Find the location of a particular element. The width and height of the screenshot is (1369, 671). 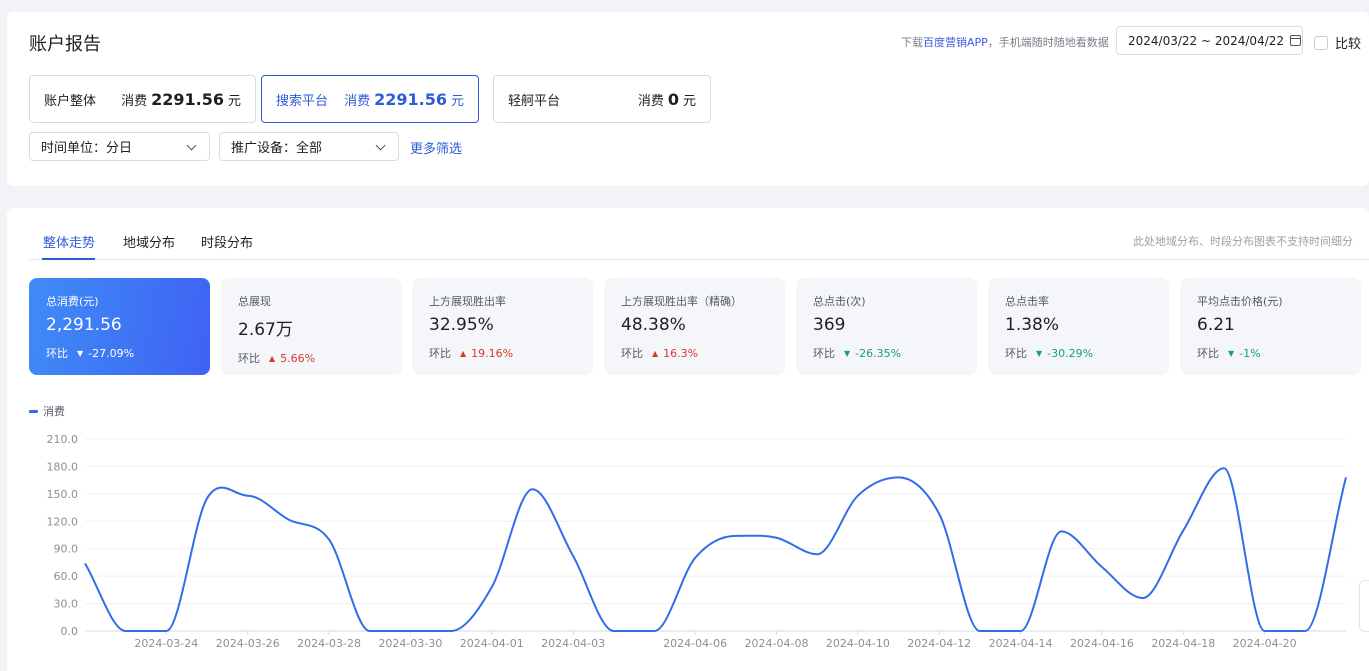

account-tab-search: 搜索平台 消费 2291.56 元 is located at coordinates (370, 99).